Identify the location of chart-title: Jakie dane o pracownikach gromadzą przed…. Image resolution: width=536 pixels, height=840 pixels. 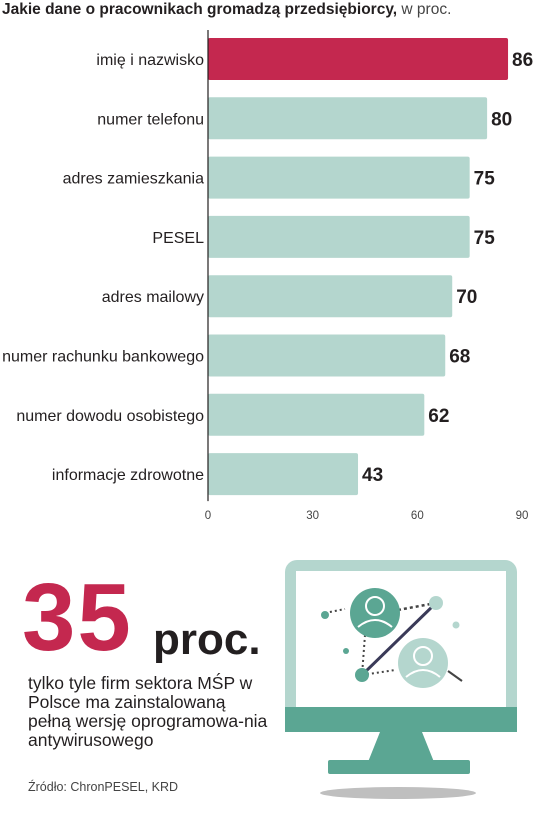
(226, 10).